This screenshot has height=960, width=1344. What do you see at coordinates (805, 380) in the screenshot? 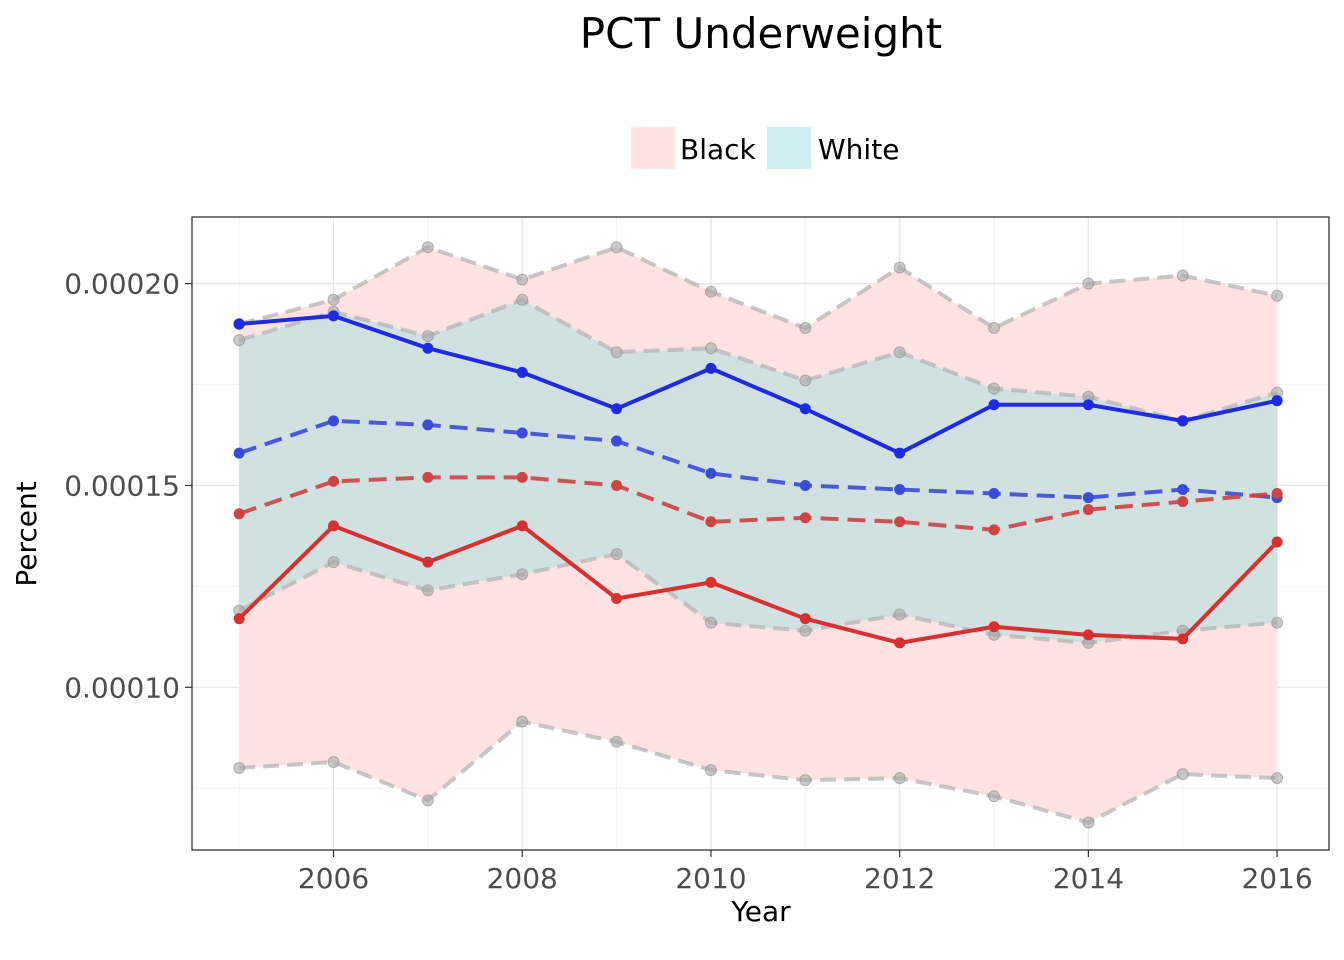
I see `band-point-white-upper-2011` at bounding box center [805, 380].